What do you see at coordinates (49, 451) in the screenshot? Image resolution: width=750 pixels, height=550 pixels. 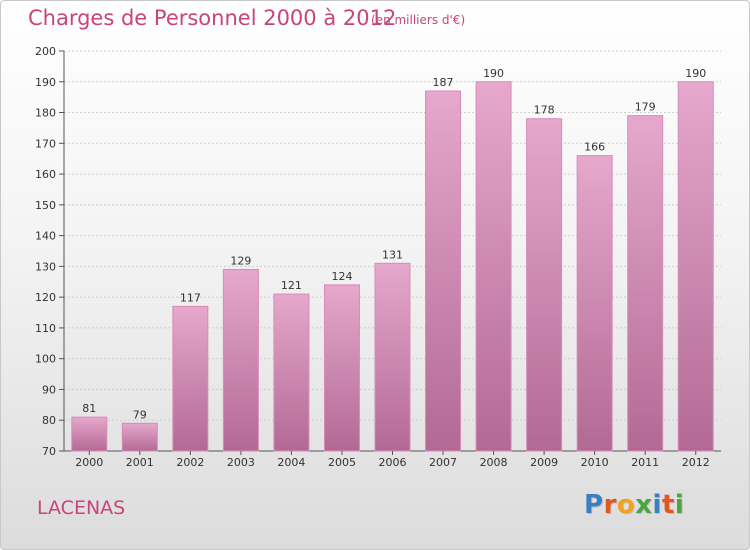 I see `y-tick-label: 70` at bounding box center [49, 451].